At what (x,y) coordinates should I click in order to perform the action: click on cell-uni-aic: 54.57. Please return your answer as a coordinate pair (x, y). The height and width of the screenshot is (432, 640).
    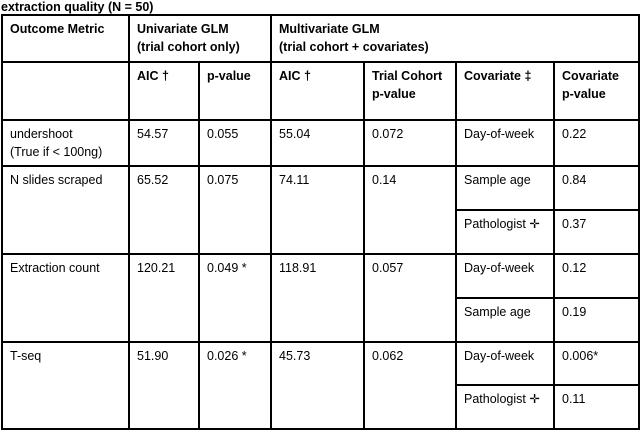
    Looking at the image, I should click on (164, 143).